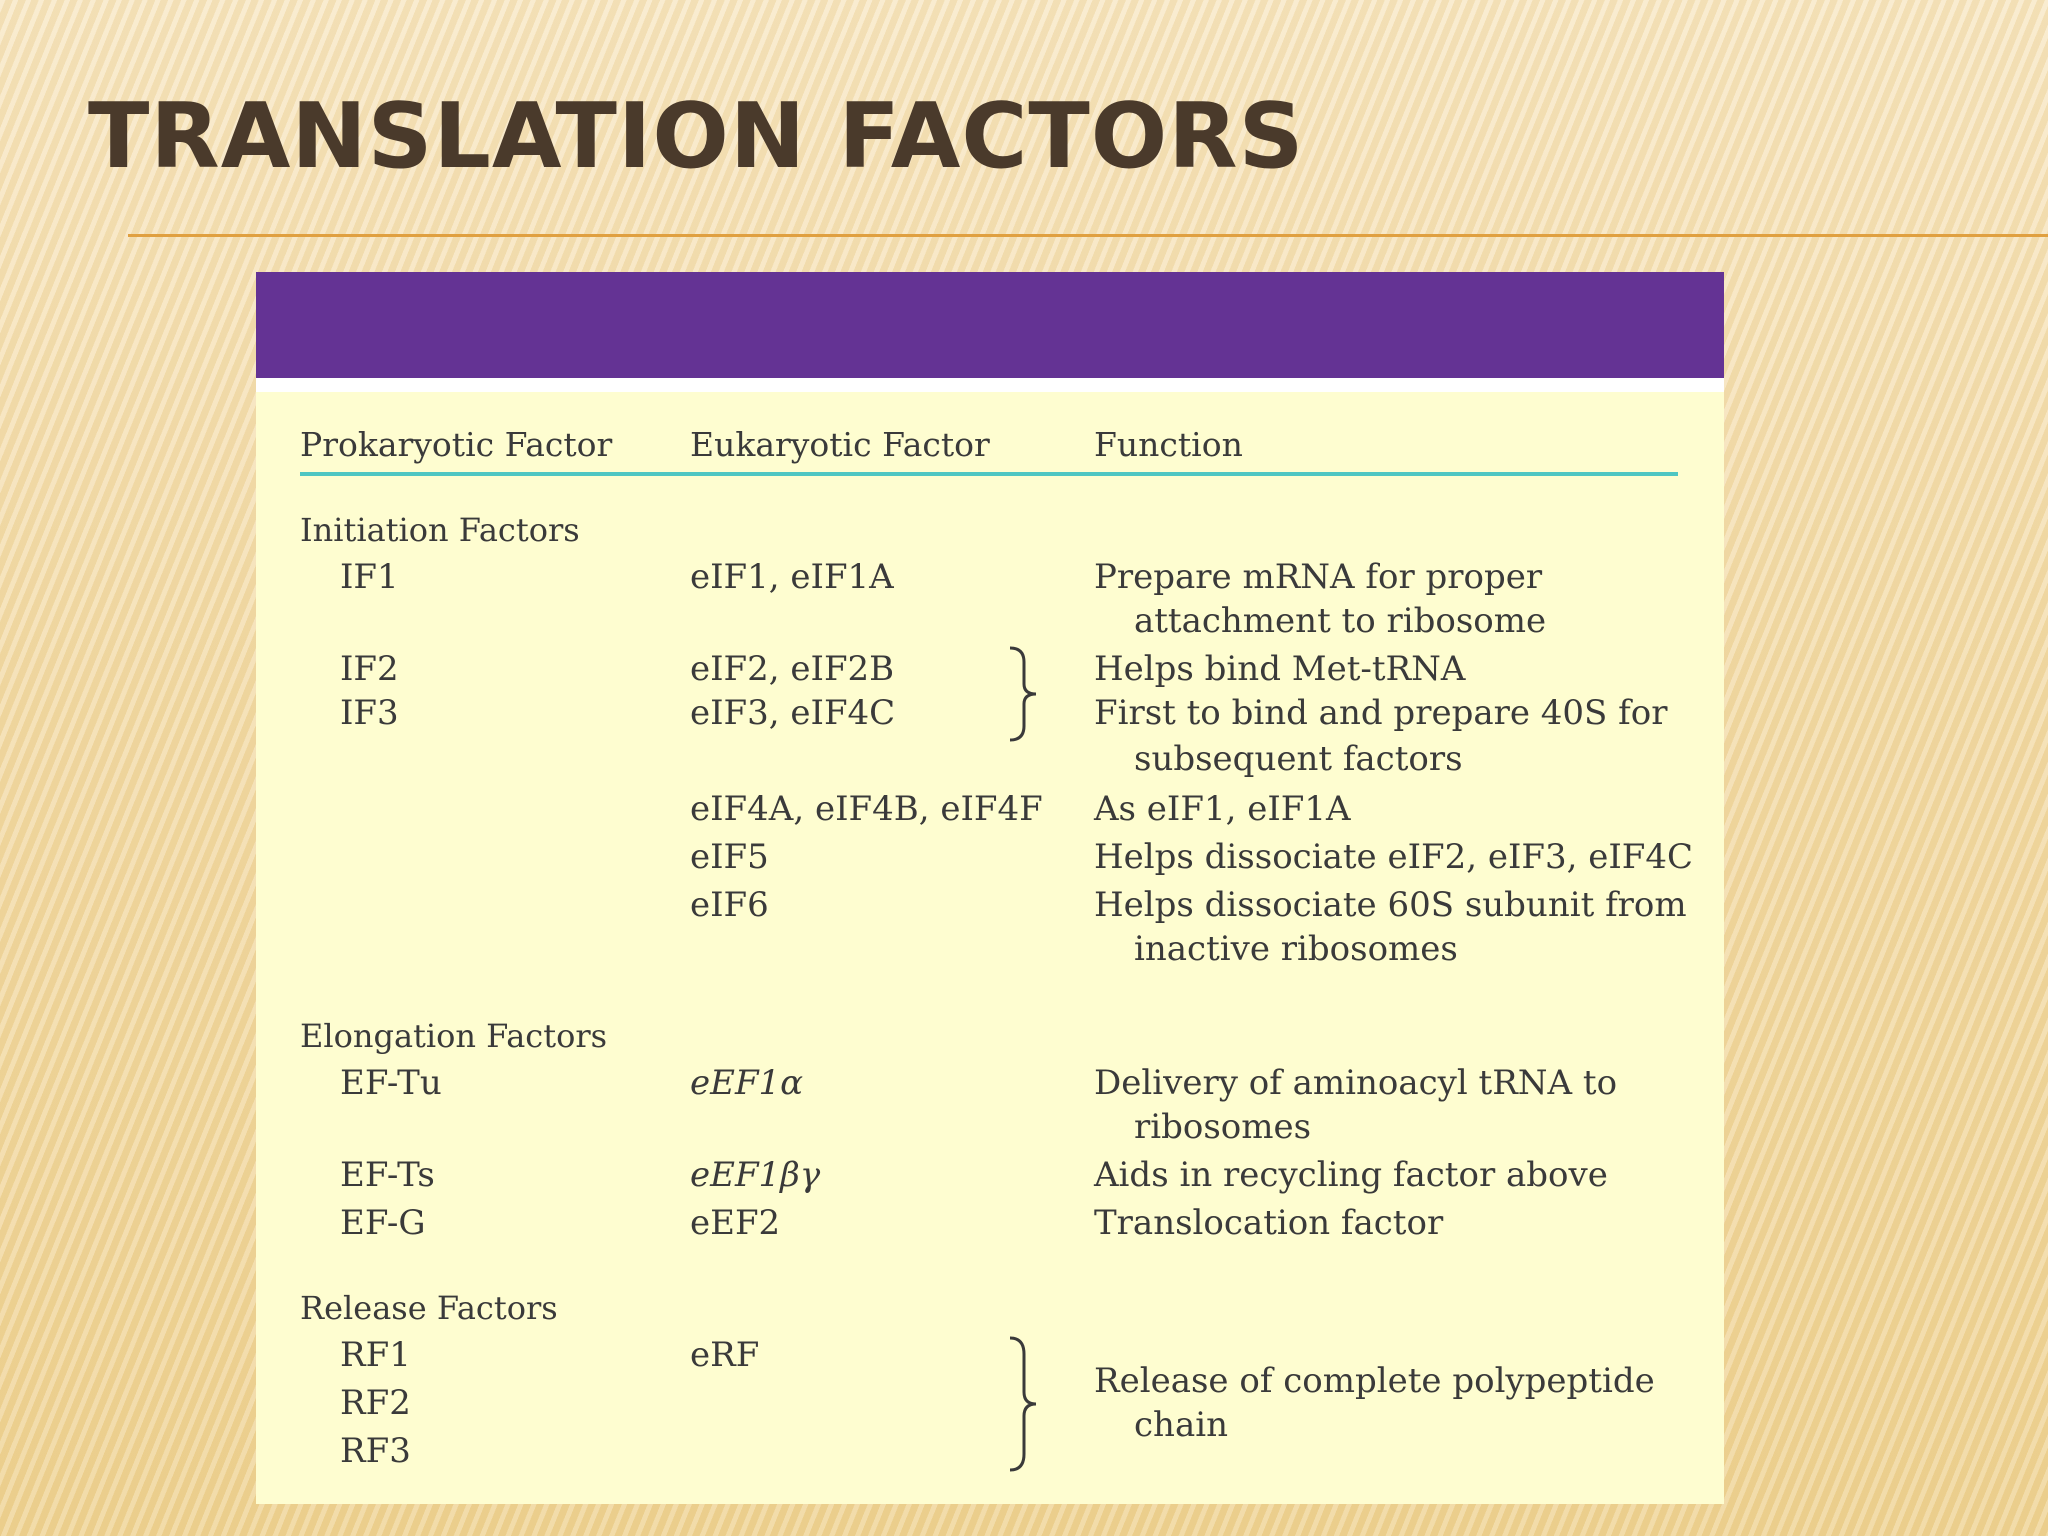 Image resolution: width=2048 pixels, height=1536 pixels. Describe the element at coordinates (1298, 759) in the screenshot. I see `cell-function-continued: subsequent factors` at that location.